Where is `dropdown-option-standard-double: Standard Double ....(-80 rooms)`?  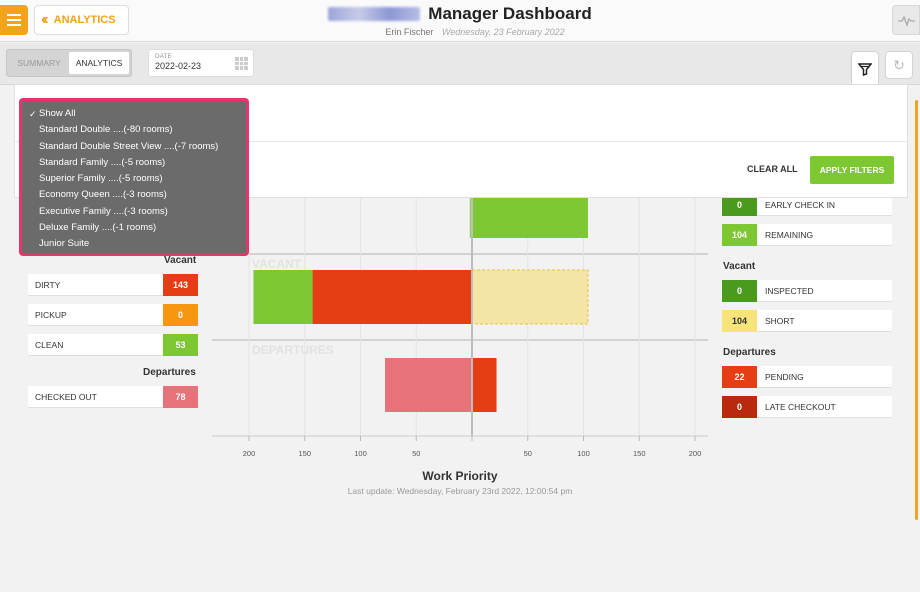
dropdown-option-standard-double: Standard Double ....(-80 rooms) is located at coordinates (106, 130).